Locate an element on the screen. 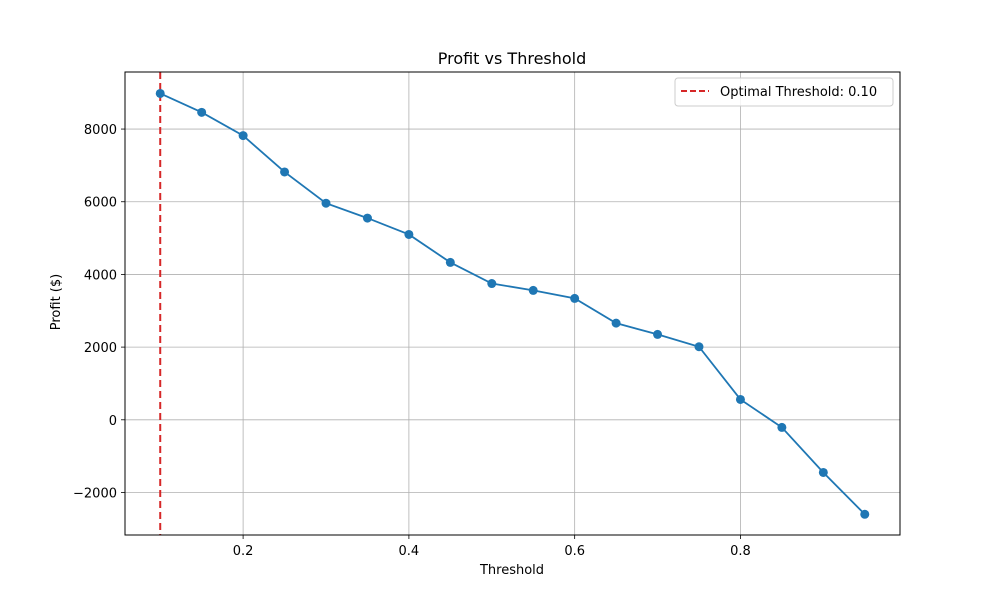 Image resolution: width=1000 pixels, height=600 pixels. chart-title: Profit vs Threshold is located at coordinates (512, 58).